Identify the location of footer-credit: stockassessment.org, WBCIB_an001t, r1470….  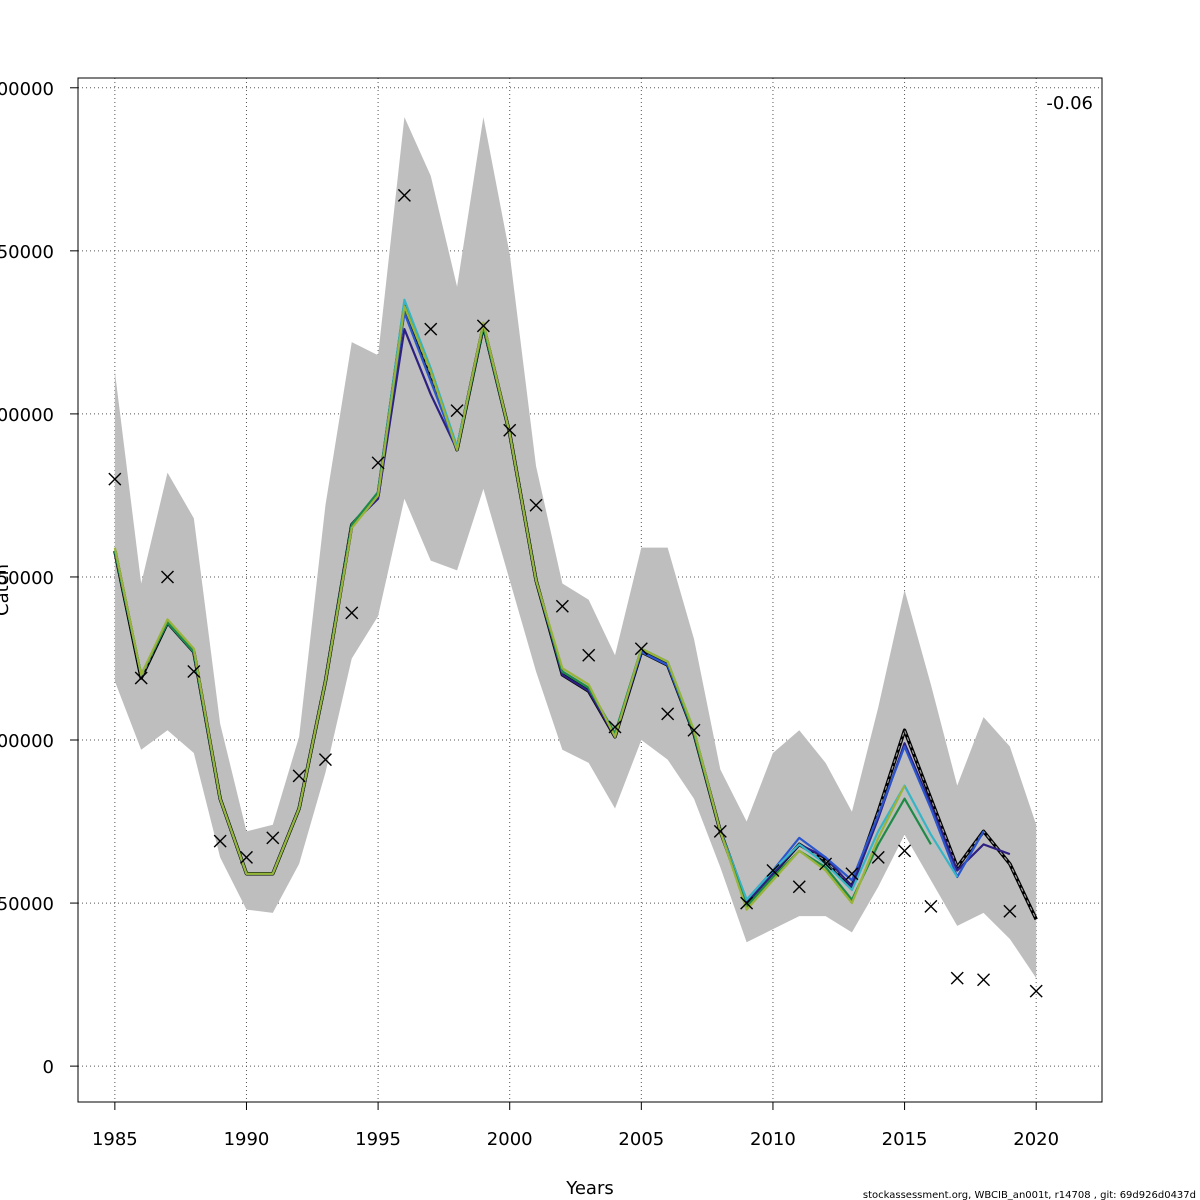
(1029, 1195).